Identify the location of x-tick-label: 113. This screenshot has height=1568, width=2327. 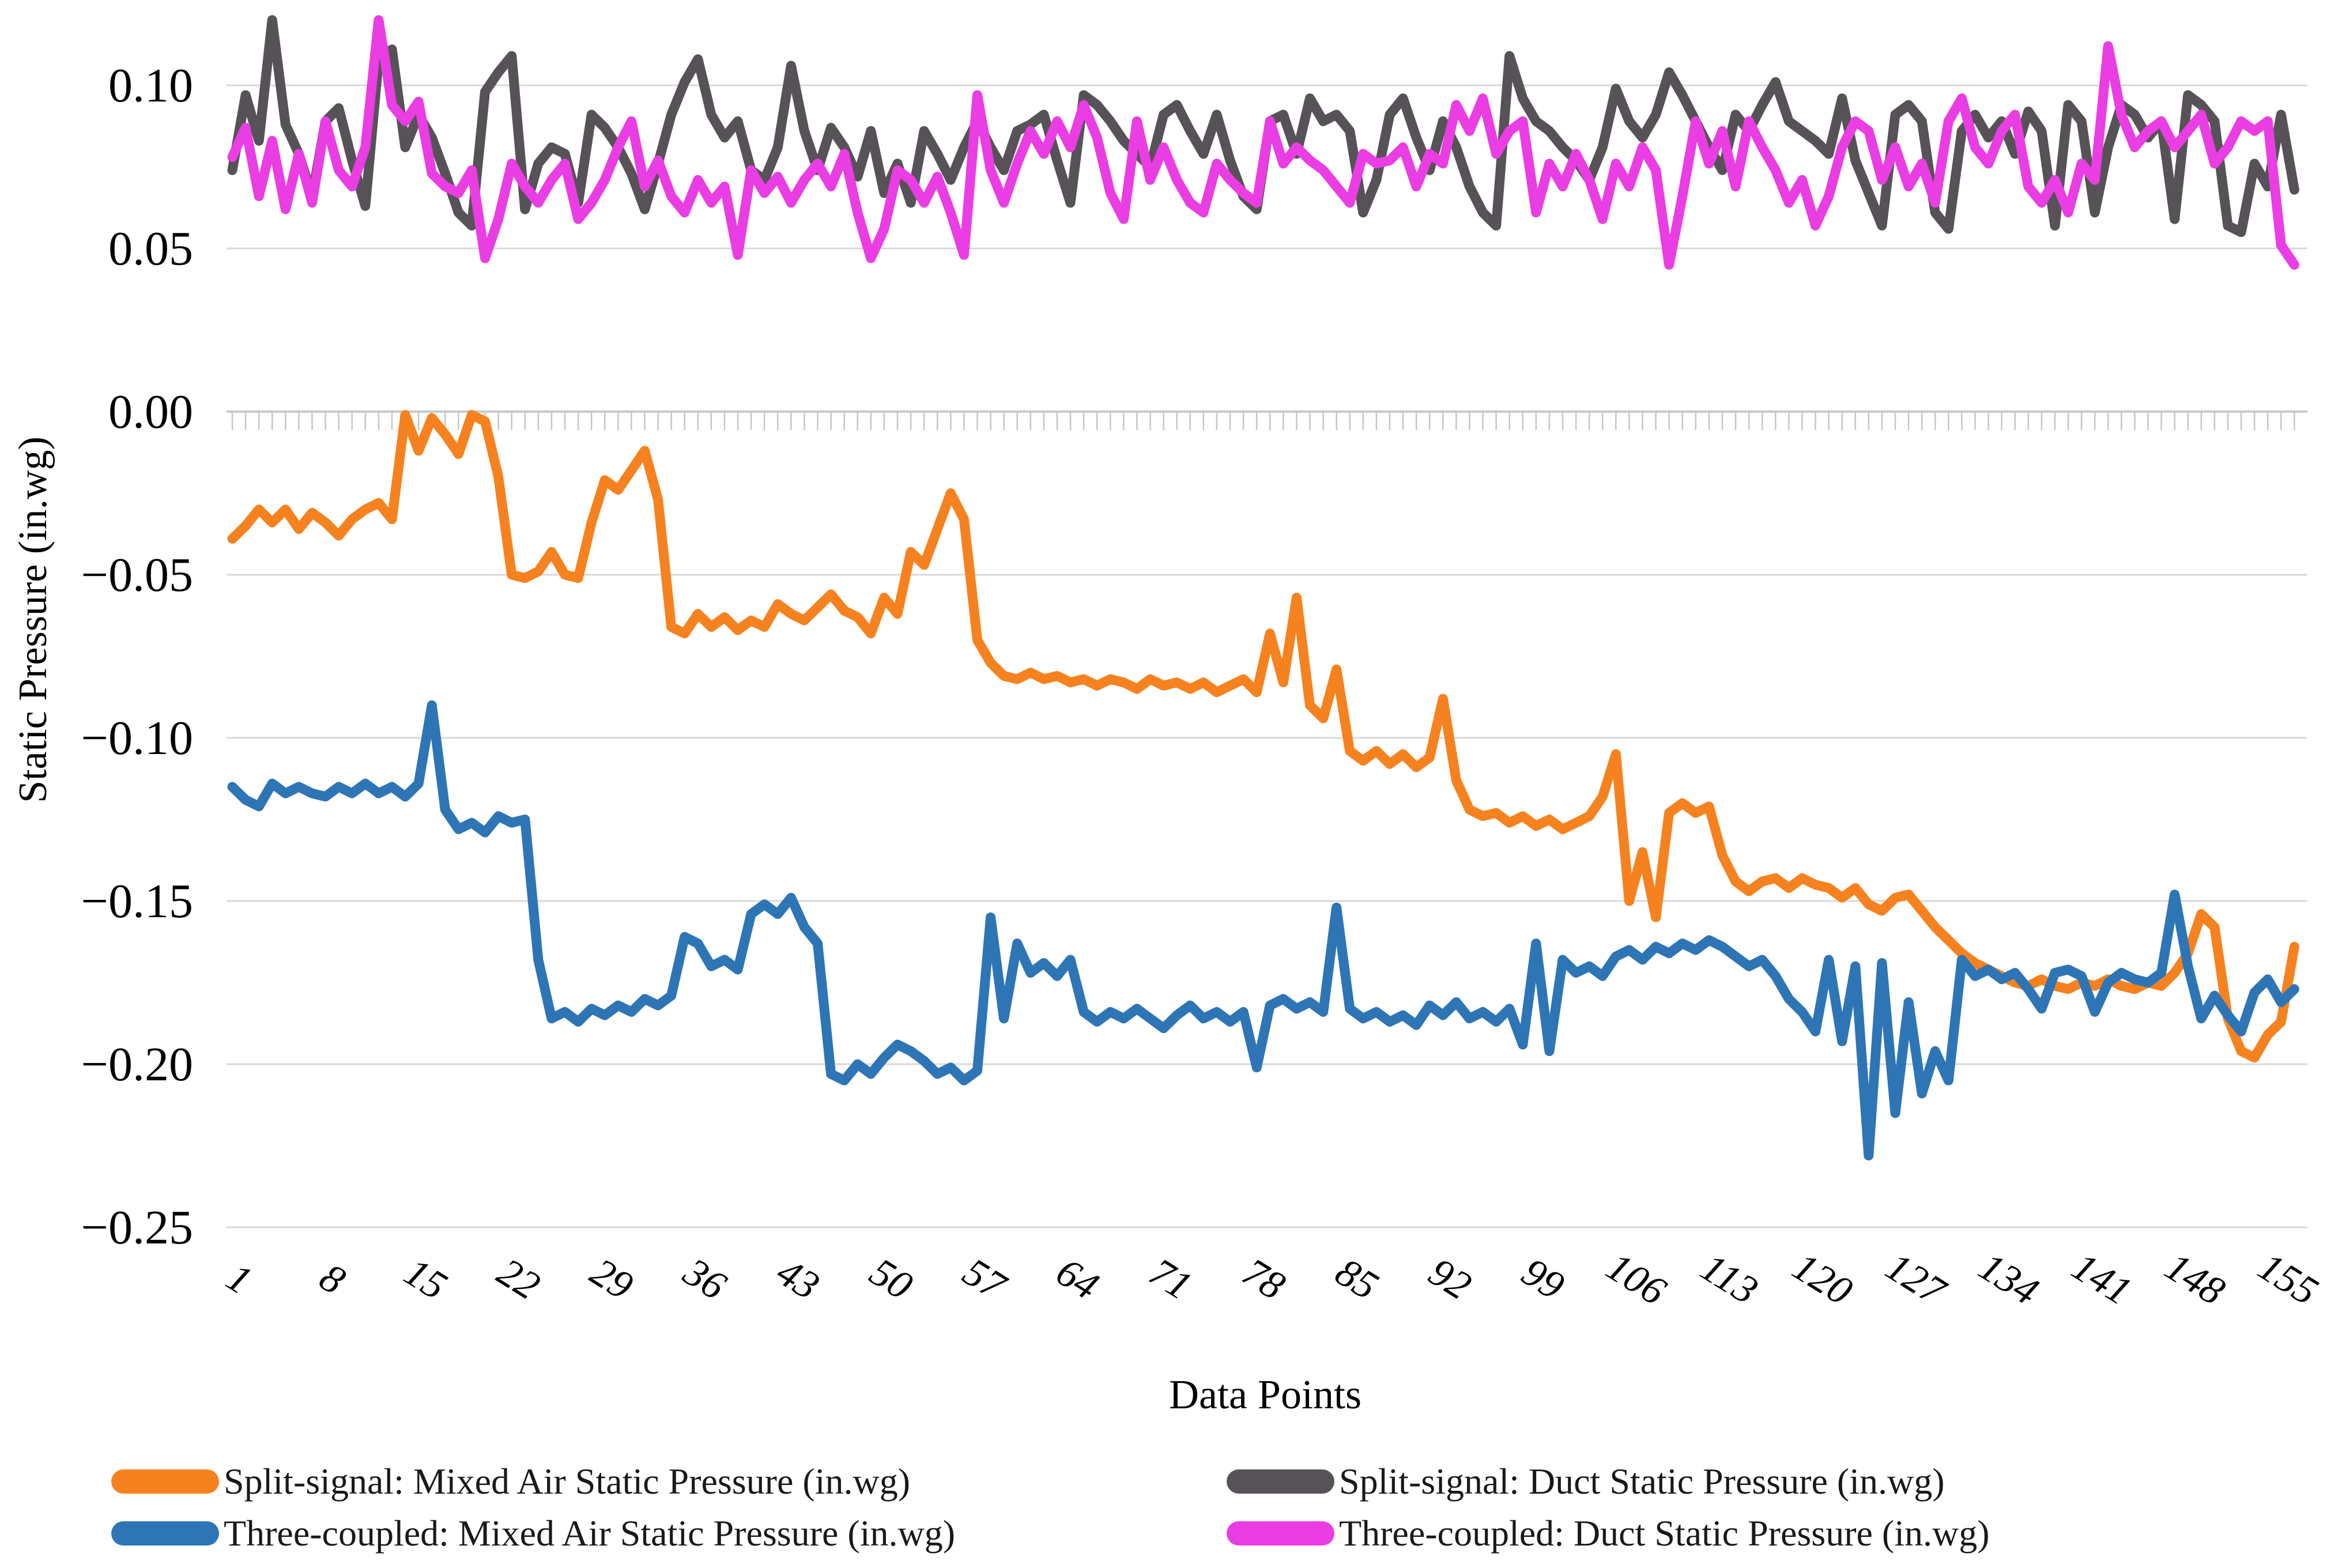
(1729, 1279).